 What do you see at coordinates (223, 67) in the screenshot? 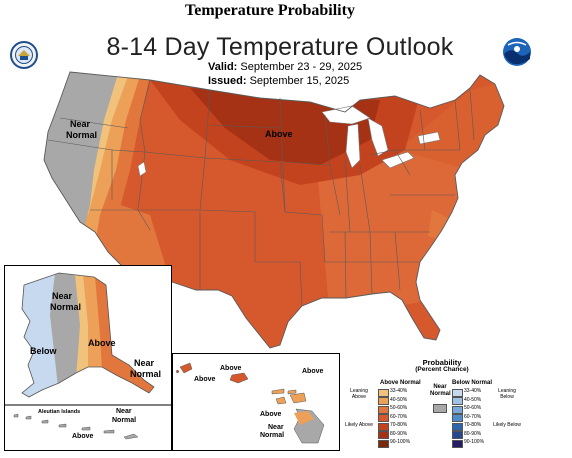
I see `valid-label: Valid:` at bounding box center [223, 67].